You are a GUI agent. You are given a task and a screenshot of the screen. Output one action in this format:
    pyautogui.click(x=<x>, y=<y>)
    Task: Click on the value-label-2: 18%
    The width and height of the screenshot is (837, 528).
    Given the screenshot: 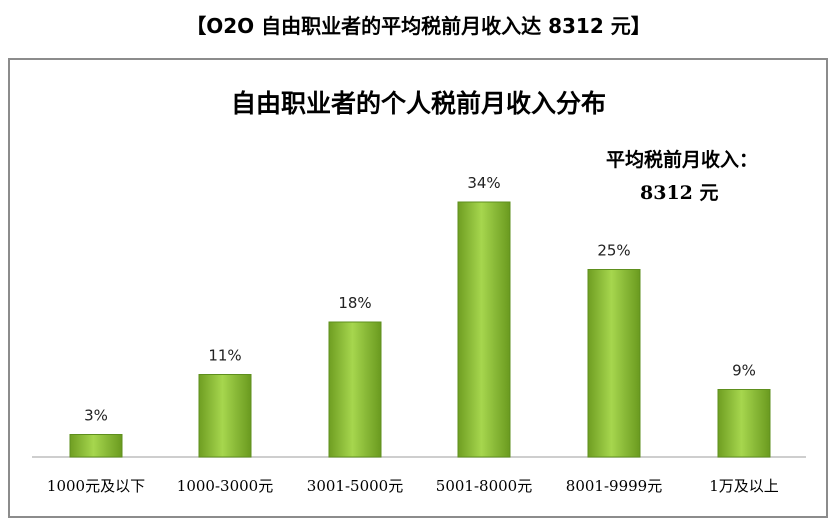 What is the action you would take?
    pyautogui.click(x=354, y=303)
    